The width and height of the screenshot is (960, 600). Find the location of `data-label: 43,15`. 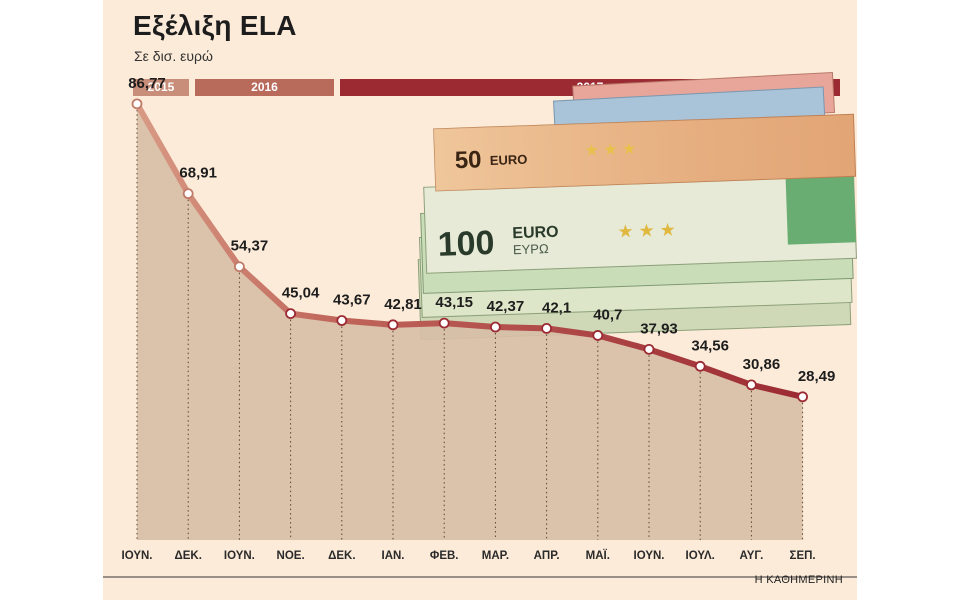

data-label: 43,15 is located at coordinates (454, 302).